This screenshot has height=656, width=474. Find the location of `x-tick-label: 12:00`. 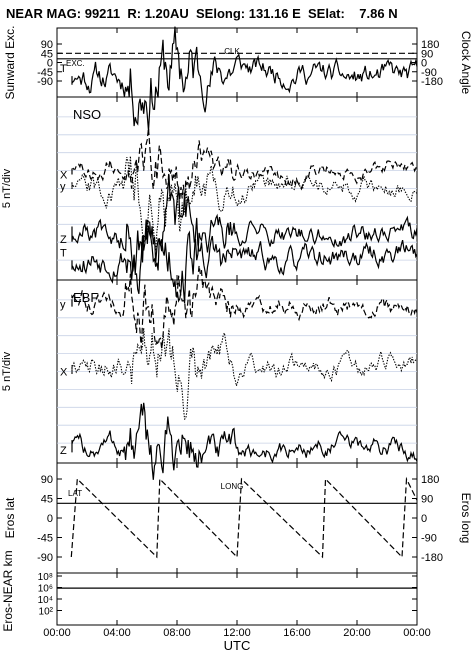

x-tick-label: 12:00 is located at coordinates (237, 633).